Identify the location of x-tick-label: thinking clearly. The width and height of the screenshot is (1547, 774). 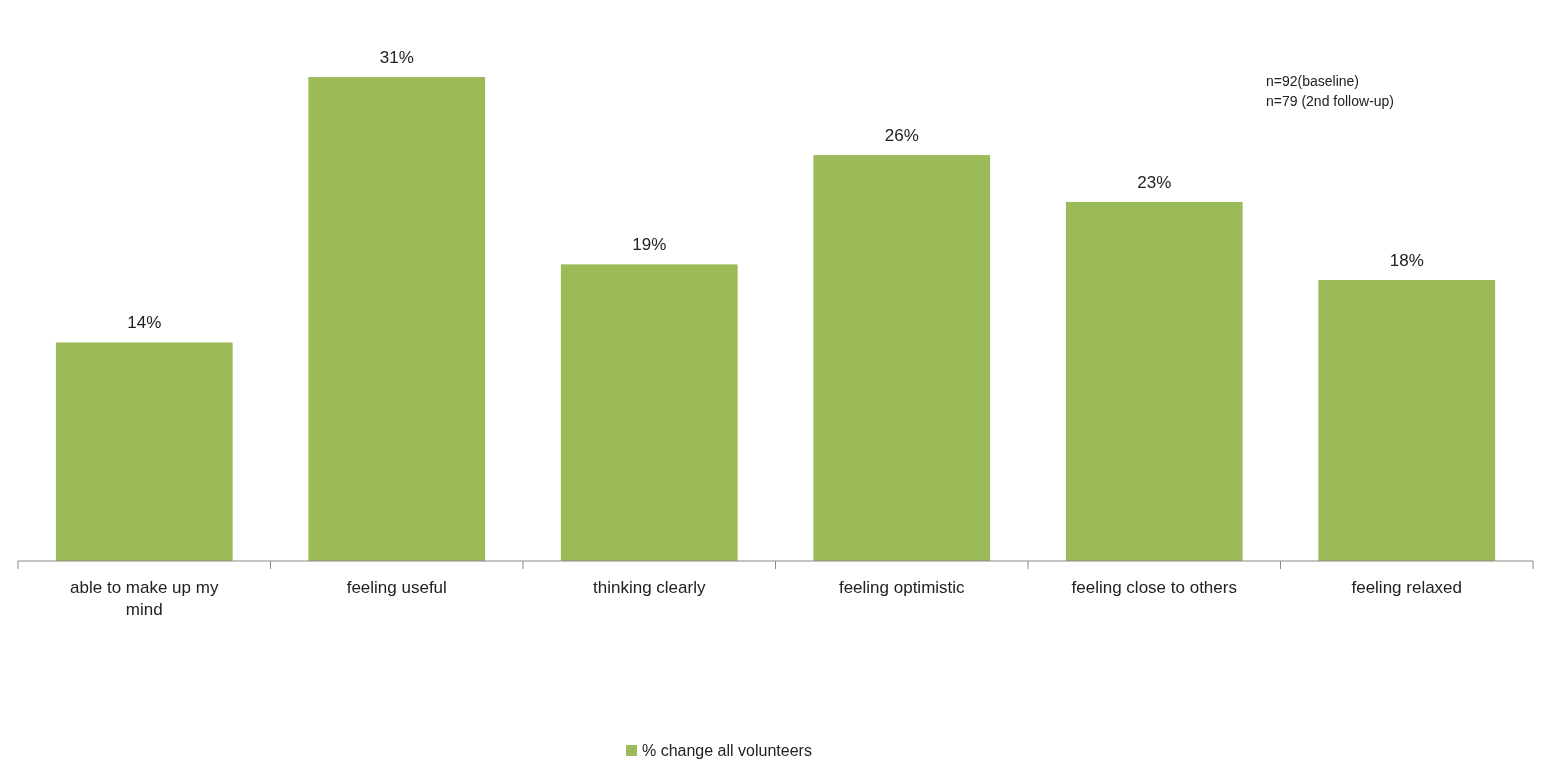
(649, 587).